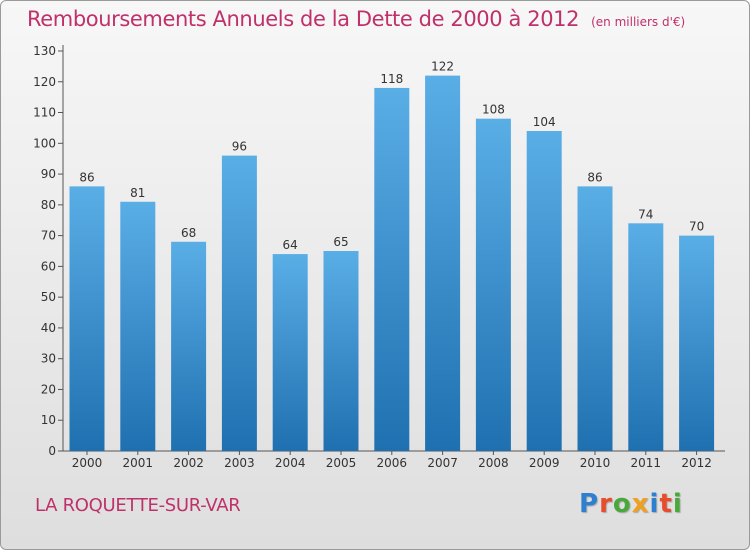 The height and width of the screenshot is (550, 750). What do you see at coordinates (544, 122) in the screenshot?
I see `value-label: 104` at bounding box center [544, 122].